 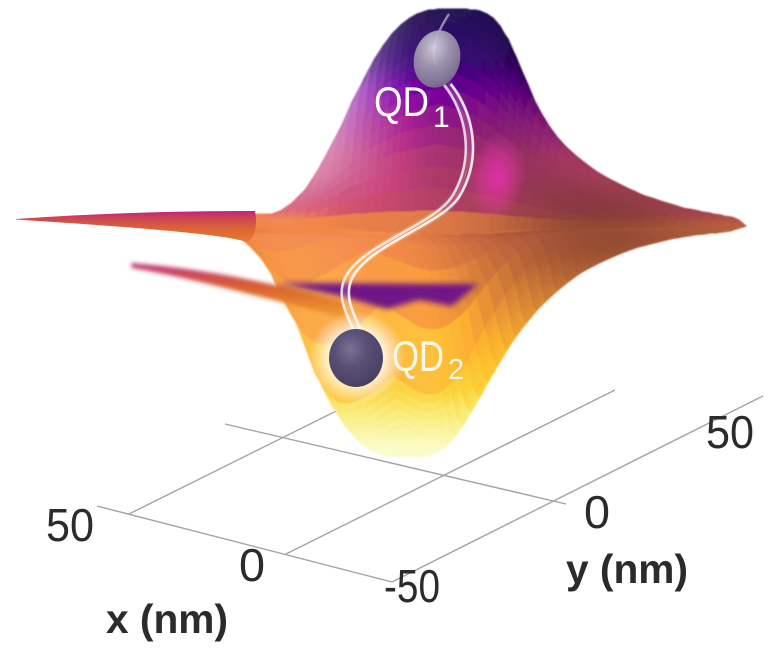 What do you see at coordinates (456, 370) in the screenshot?
I see `svg-text: 2` at bounding box center [456, 370].